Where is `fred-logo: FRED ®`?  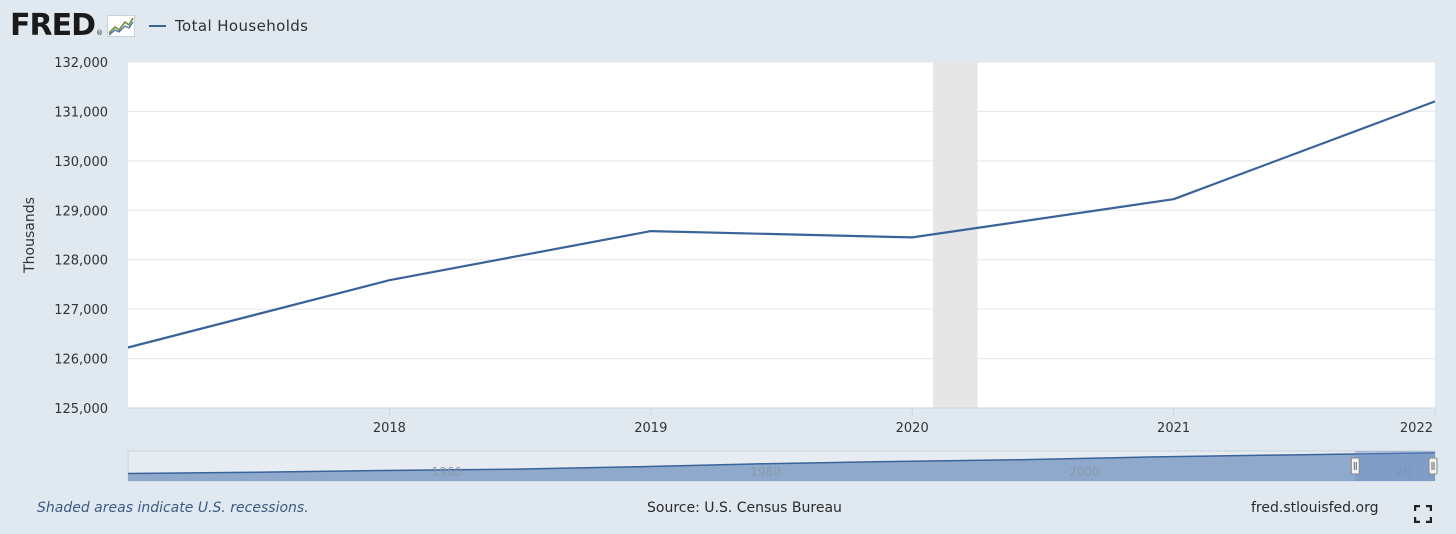
fred-logo: FRED ® is located at coordinates (72, 26).